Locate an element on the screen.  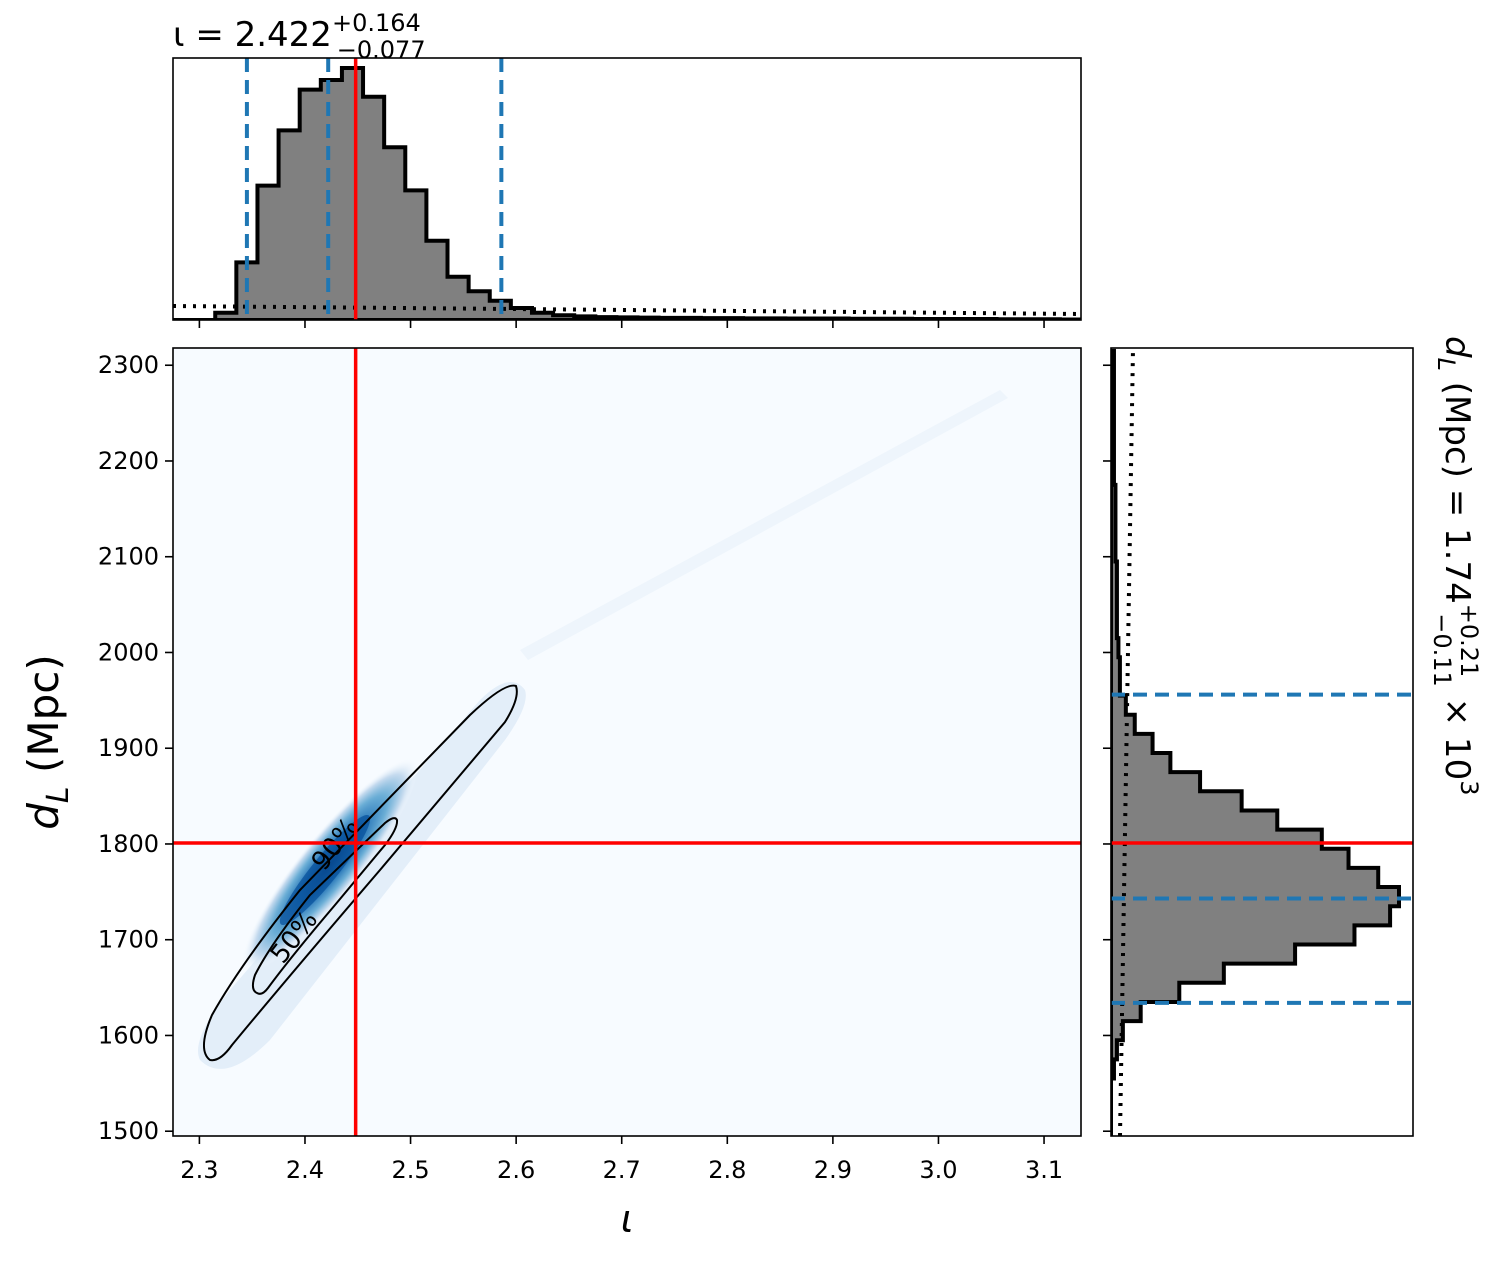
y-tick-label: 1500 is located at coordinates (128, 1131).